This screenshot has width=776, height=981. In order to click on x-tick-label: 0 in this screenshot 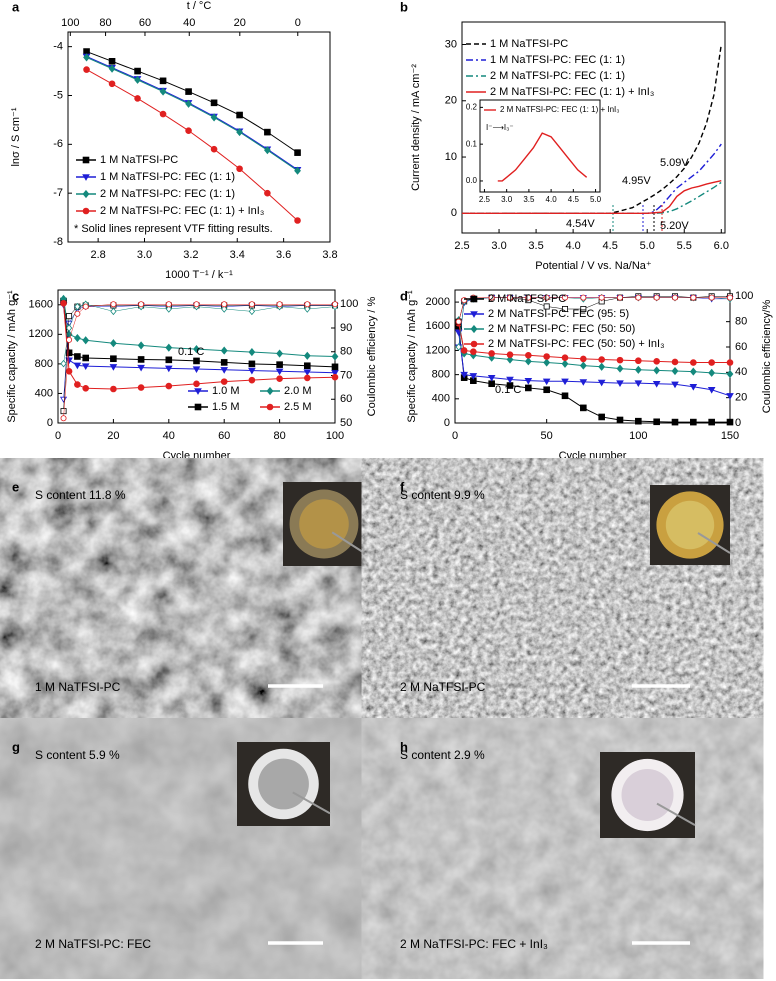, I will do `click(58, 436)`.